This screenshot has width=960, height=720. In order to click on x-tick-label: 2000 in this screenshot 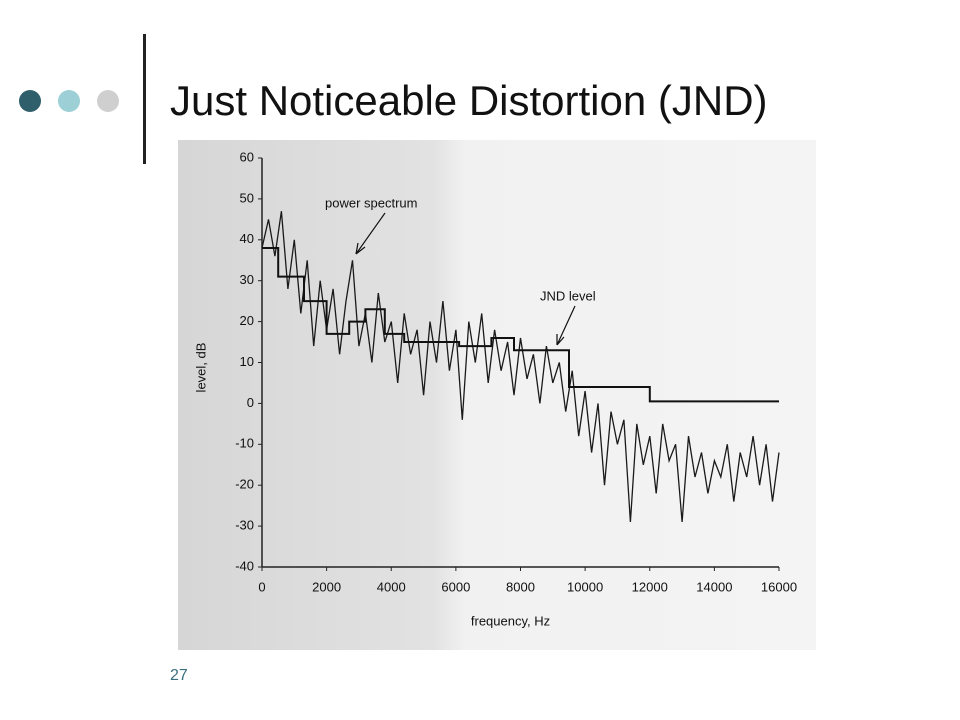, I will do `click(326, 586)`.